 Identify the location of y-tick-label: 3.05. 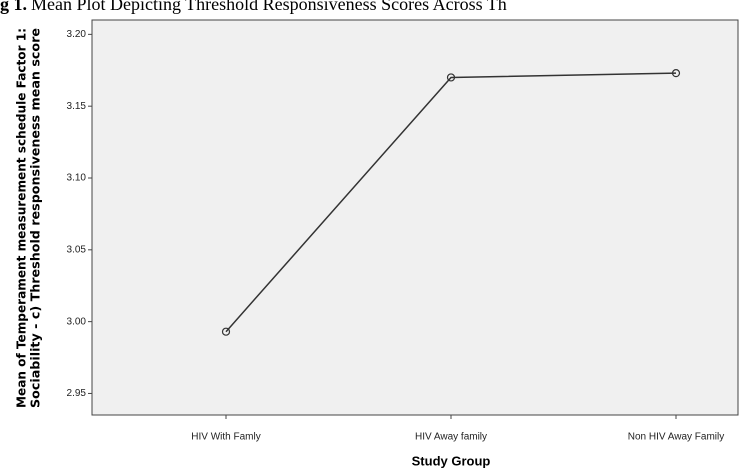
(77, 249).